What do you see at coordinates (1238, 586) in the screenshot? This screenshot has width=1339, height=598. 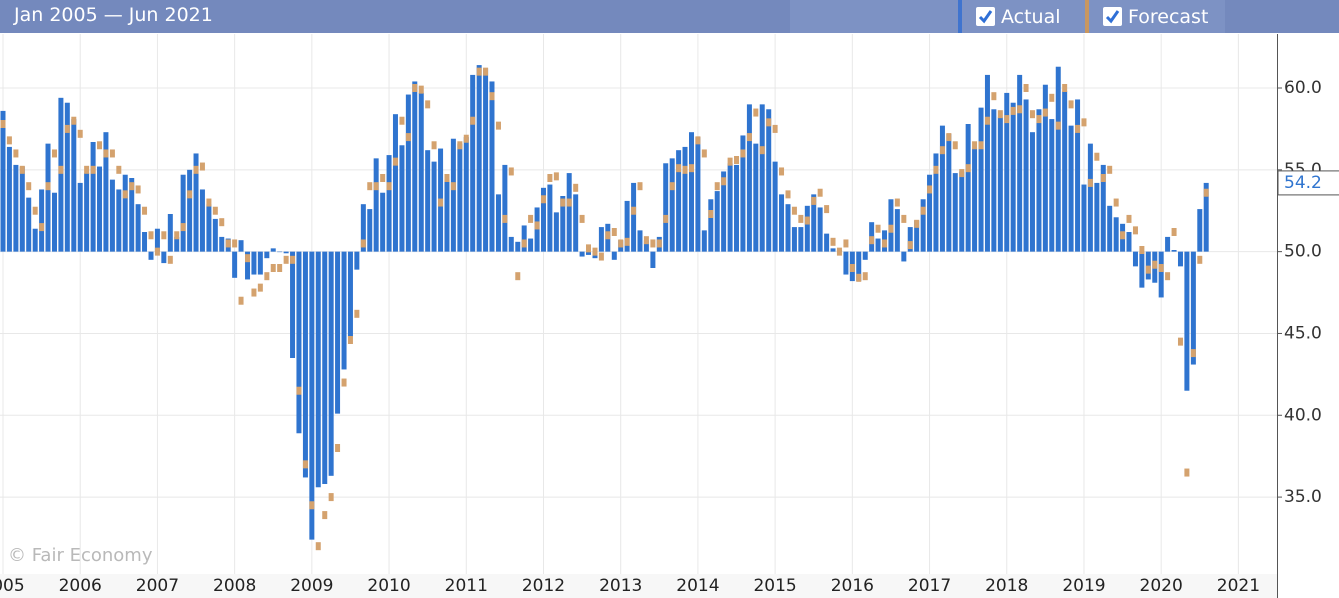 I see `x-tick-label: 2021` at bounding box center [1238, 586].